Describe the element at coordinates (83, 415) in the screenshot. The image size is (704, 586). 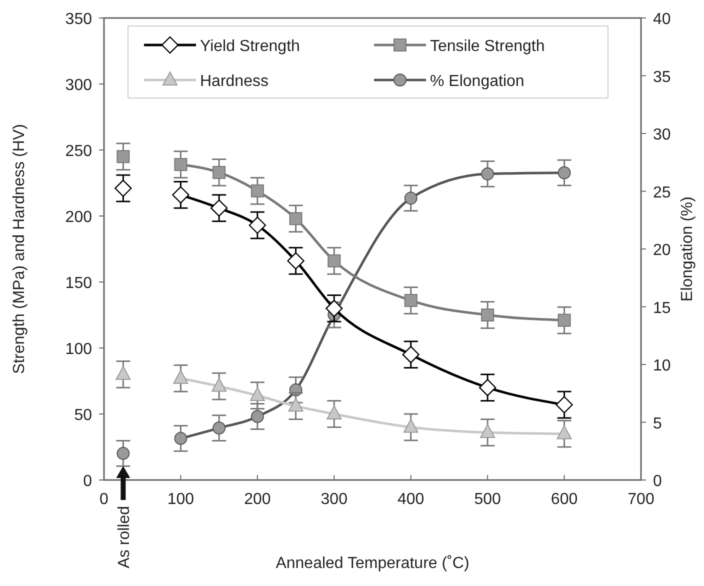
I see `y-tick-label: 50` at that location.